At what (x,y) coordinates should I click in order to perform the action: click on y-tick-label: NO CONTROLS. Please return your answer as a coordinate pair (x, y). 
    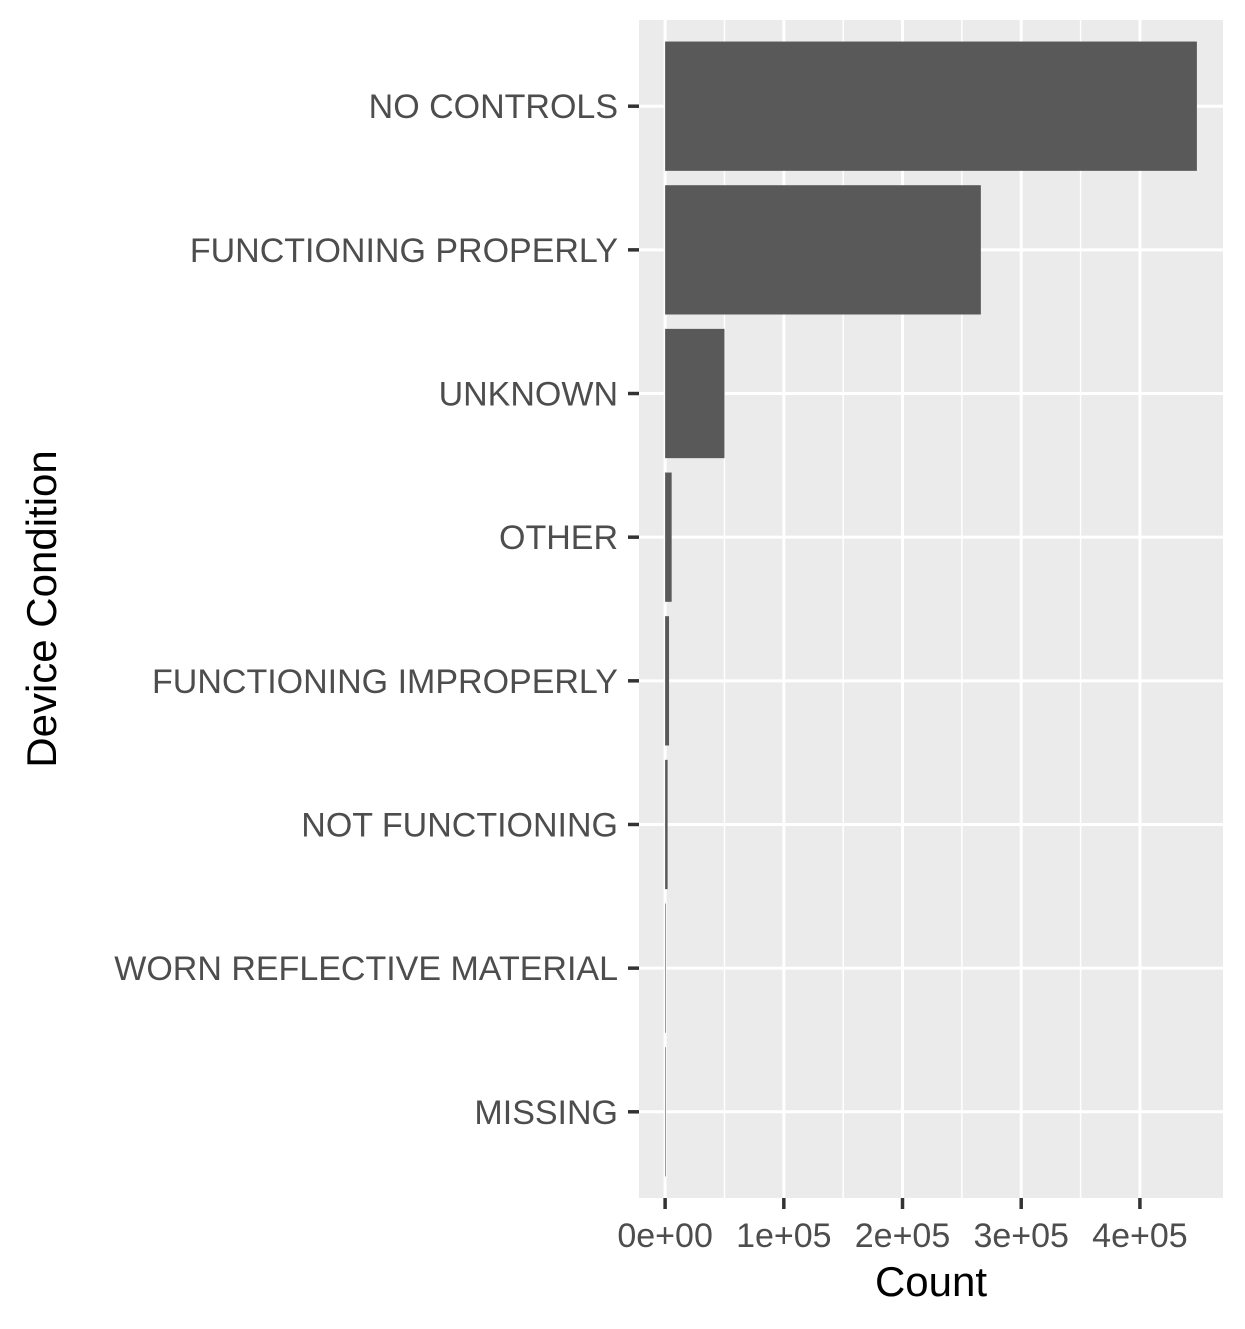
    Looking at the image, I should click on (493, 107).